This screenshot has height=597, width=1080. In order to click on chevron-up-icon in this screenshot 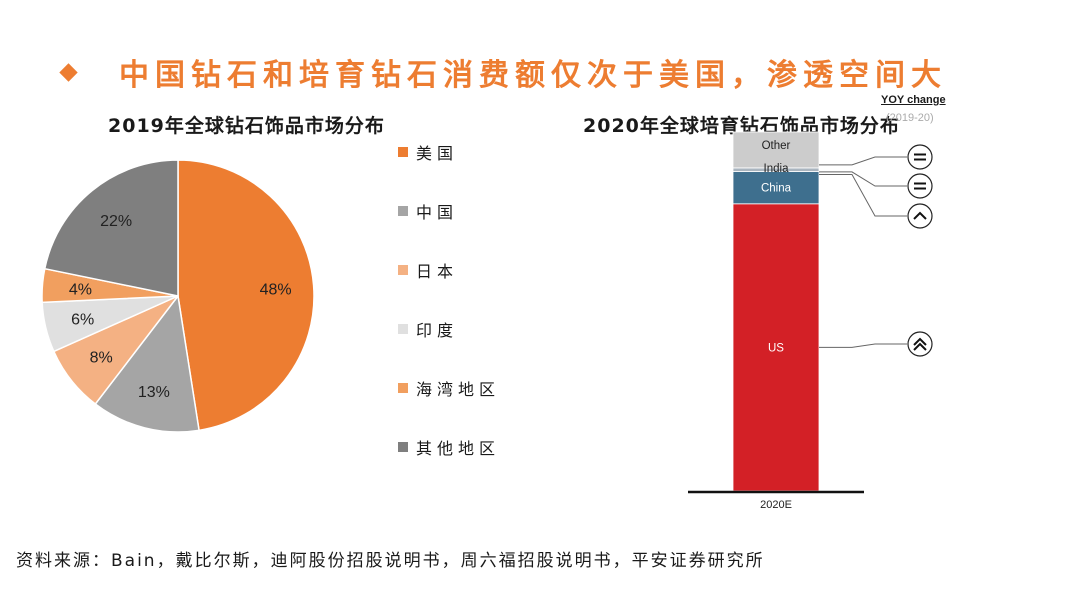, I will do `click(920, 216)`.